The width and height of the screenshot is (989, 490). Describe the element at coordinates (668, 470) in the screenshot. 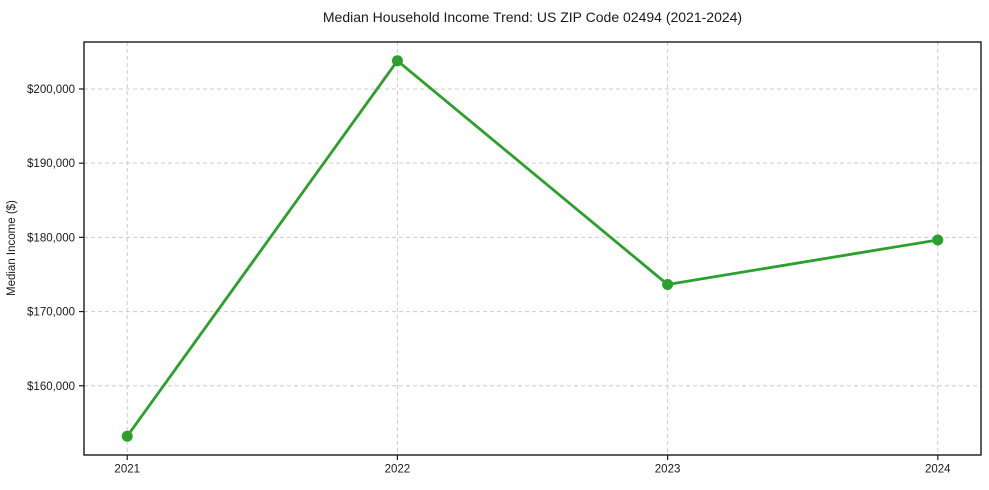

I see `x-tick-label: 2023` at that location.